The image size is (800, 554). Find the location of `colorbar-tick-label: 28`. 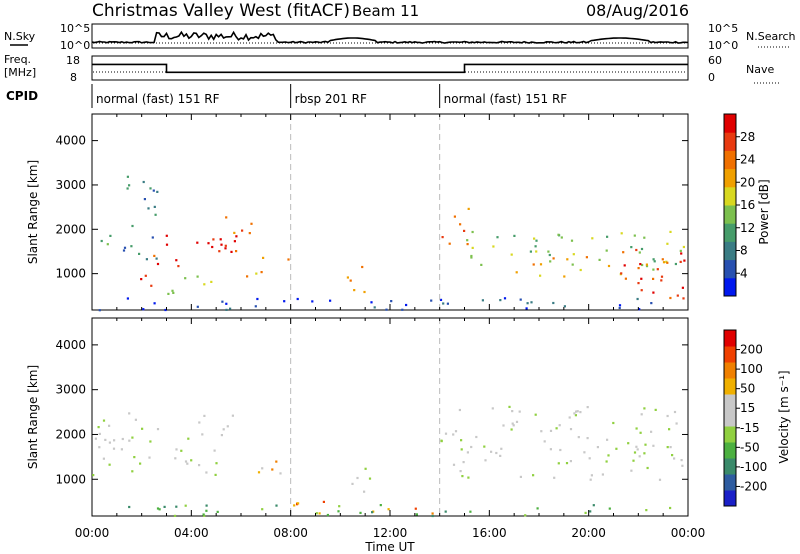

colorbar-tick-label: 28 is located at coordinates (747, 137).